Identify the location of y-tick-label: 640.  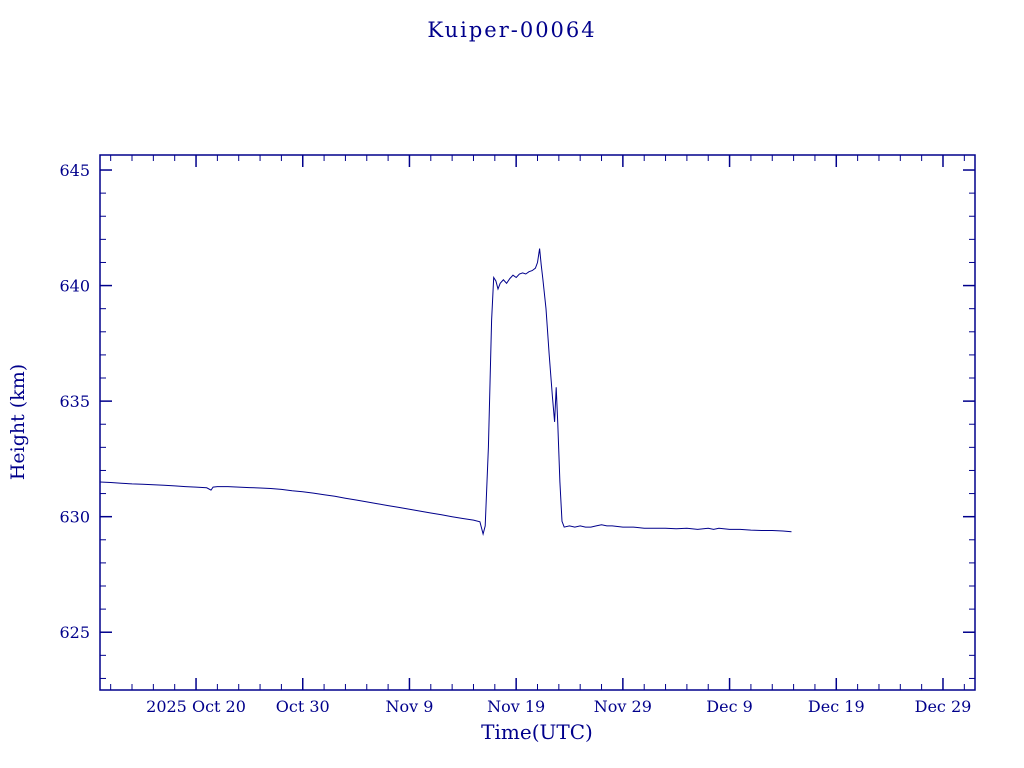
(74, 286).